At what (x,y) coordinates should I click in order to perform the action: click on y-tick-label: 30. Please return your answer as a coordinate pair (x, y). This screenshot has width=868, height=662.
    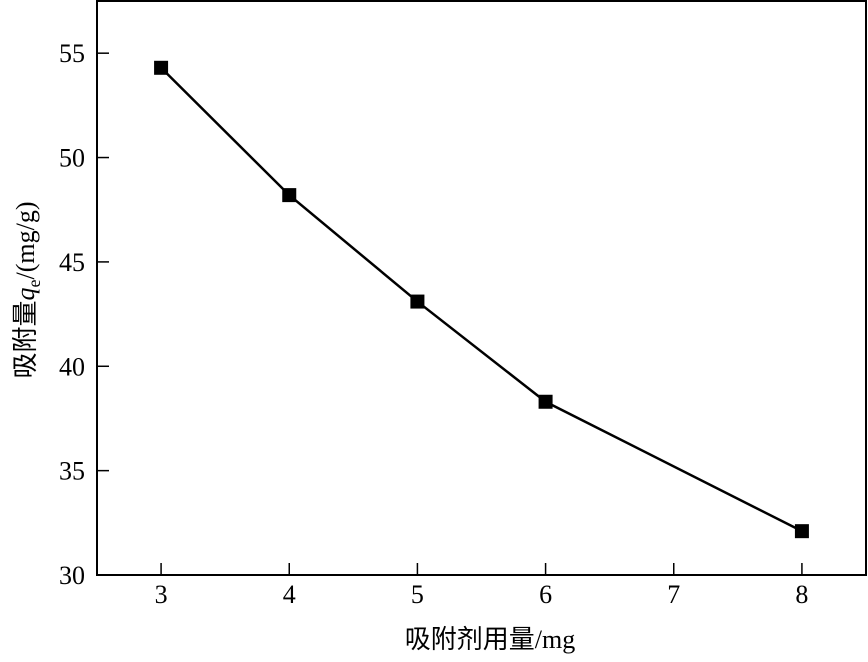
    Looking at the image, I should click on (72, 575).